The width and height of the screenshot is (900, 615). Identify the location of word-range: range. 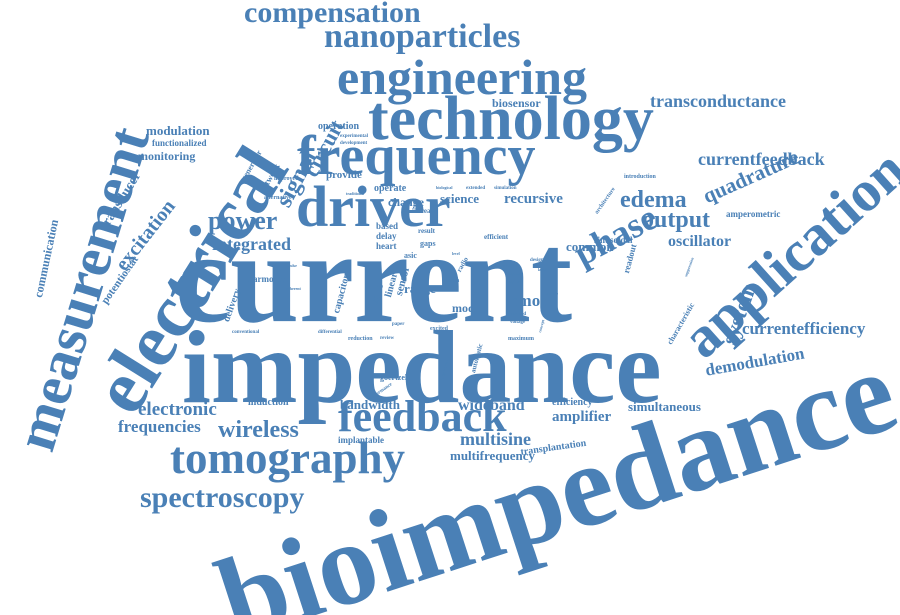
(420, 288).